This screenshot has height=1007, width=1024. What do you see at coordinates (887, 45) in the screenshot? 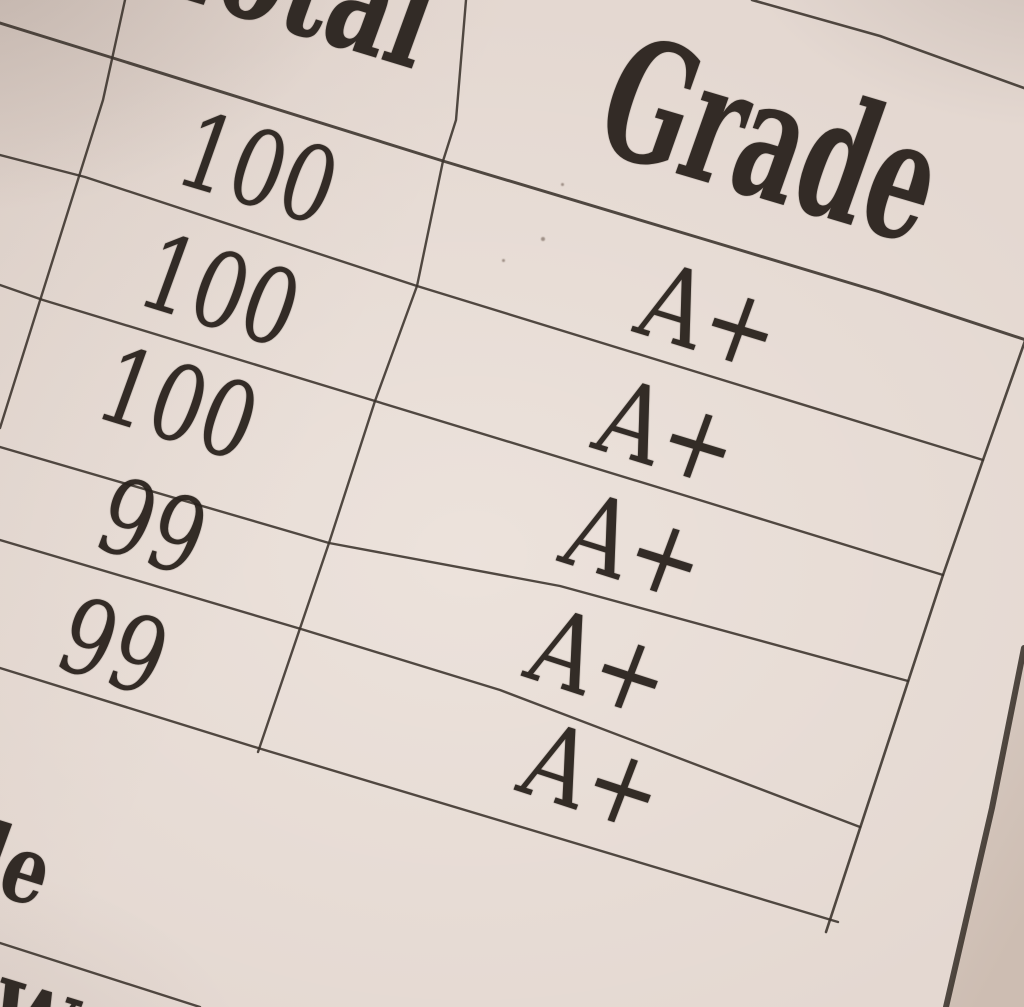
I see `table-top-border-line` at bounding box center [887, 45].